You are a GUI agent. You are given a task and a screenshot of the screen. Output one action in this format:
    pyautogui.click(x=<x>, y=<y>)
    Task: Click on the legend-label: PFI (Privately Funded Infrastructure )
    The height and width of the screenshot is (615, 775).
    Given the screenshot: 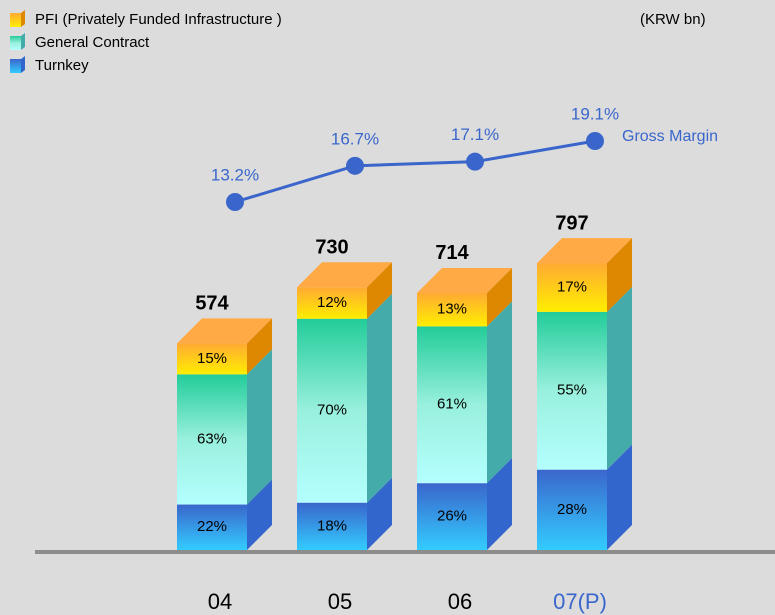 What is the action you would take?
    pyautogui.click(x=158, y=19)
    